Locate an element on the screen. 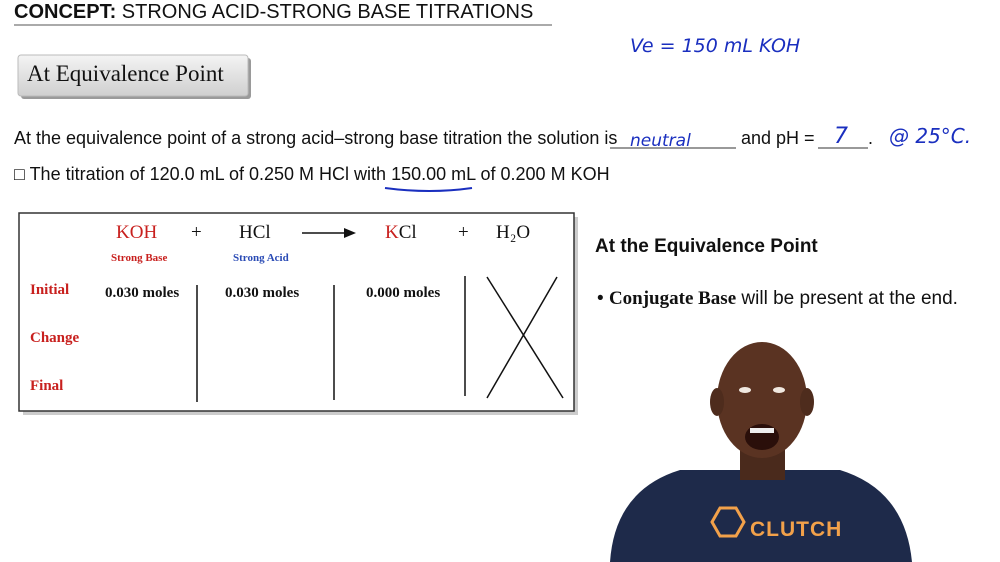 The width and height of the screenshot is (1000, 562). problem-highlight: 150.00 mL is located at coordinates (433, 174).